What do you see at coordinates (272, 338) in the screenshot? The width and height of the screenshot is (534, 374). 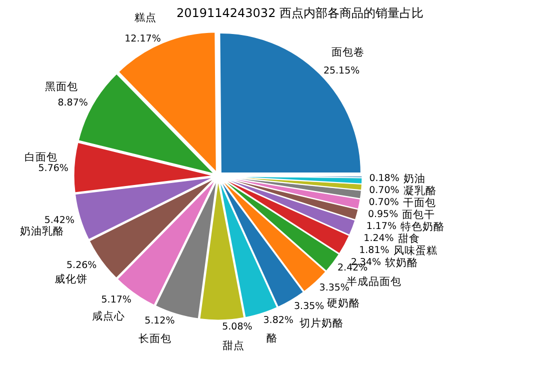 I see `slice-label: 酪` at bounding box center [272, 338].